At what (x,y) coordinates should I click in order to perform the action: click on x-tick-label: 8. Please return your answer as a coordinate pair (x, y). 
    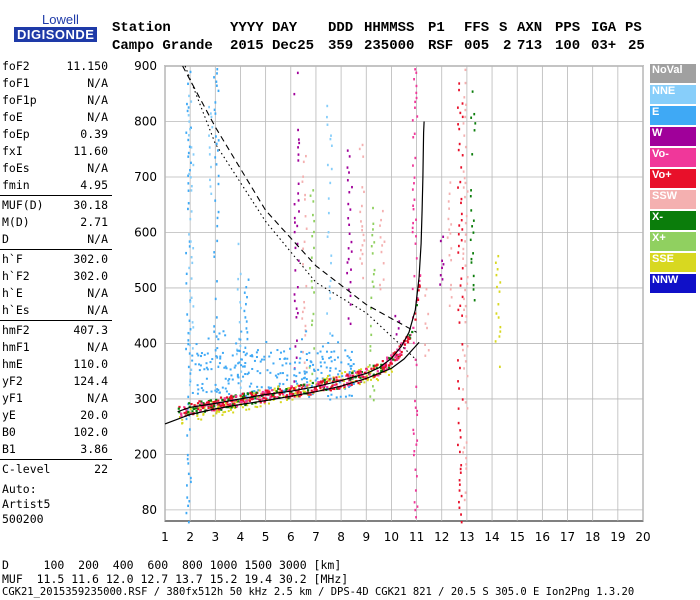
    Looking at the image, I should click on (341, 537).